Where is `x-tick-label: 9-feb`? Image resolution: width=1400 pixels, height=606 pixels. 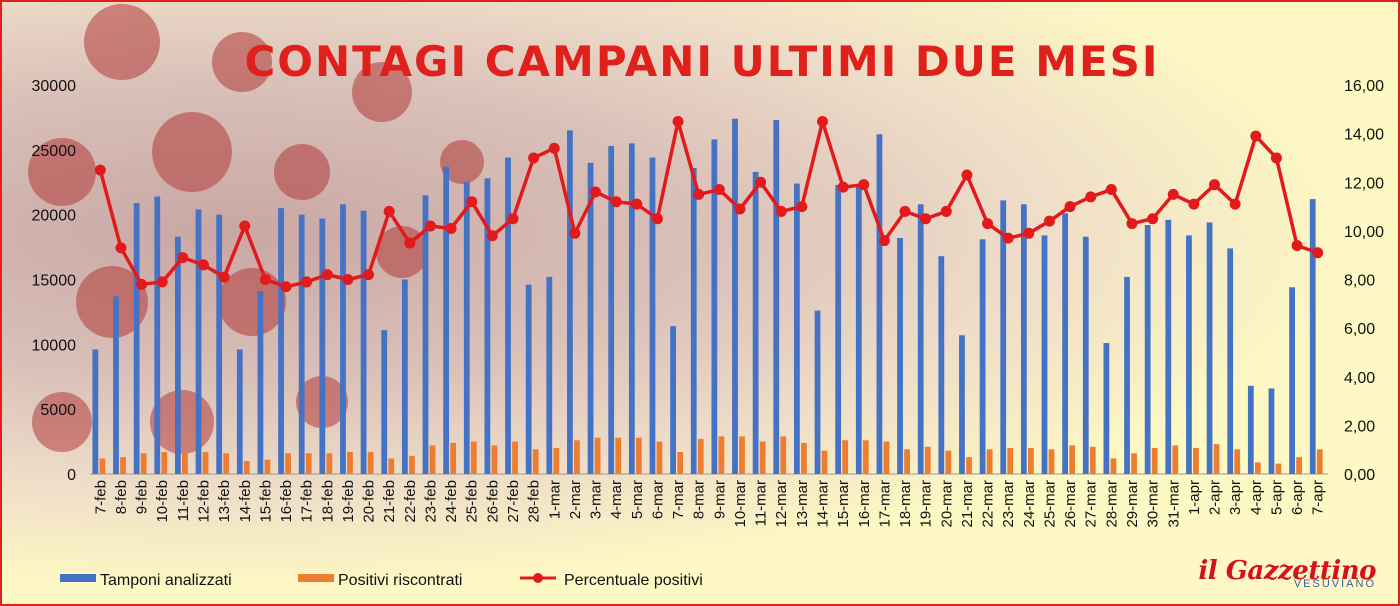
x-tick-label: 9-feb is located at coordinates (142, 497).